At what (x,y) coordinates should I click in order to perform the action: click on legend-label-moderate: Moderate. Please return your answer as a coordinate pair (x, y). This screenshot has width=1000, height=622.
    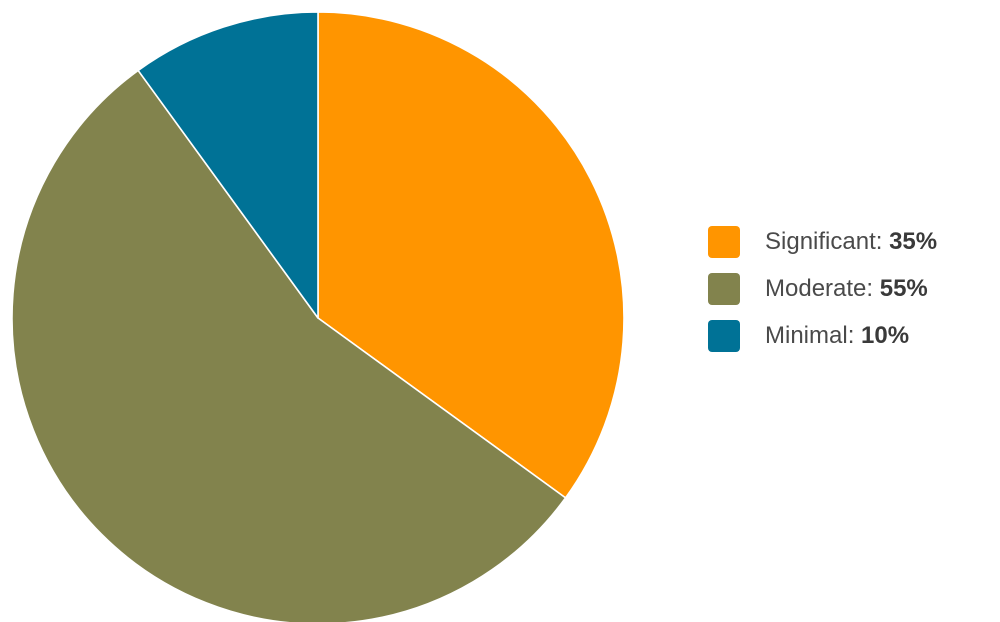
    Looking at the image, I should click on (816, 288).